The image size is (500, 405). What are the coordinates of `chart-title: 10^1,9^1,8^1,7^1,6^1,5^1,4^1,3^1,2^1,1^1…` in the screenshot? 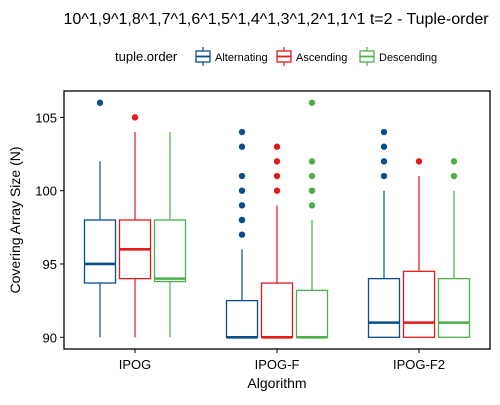 It's located at (276, 19).